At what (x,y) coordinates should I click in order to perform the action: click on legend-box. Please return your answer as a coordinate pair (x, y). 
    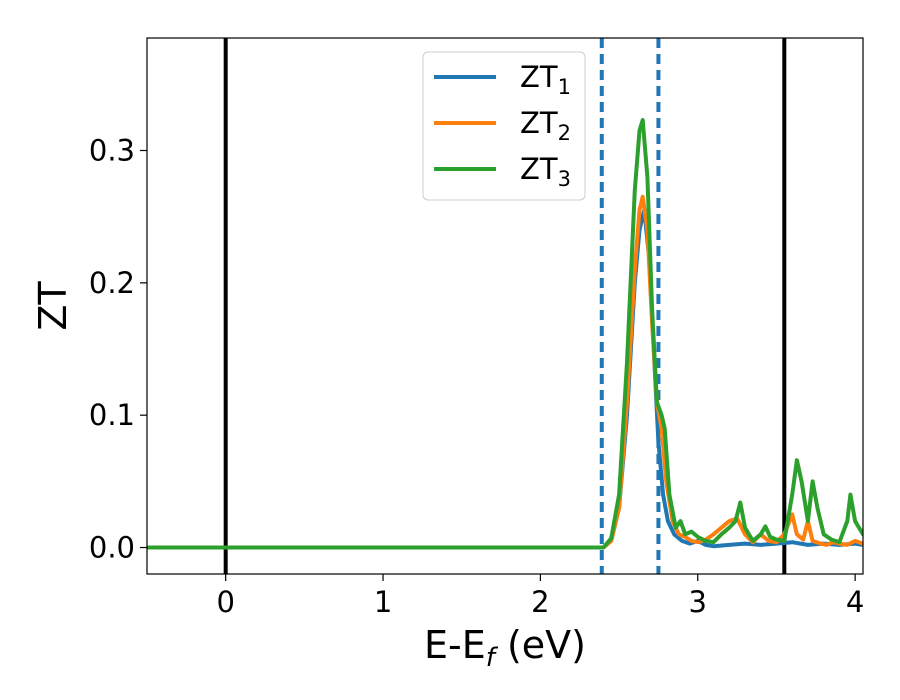
    Looking at the image, I should click on (504, 126).